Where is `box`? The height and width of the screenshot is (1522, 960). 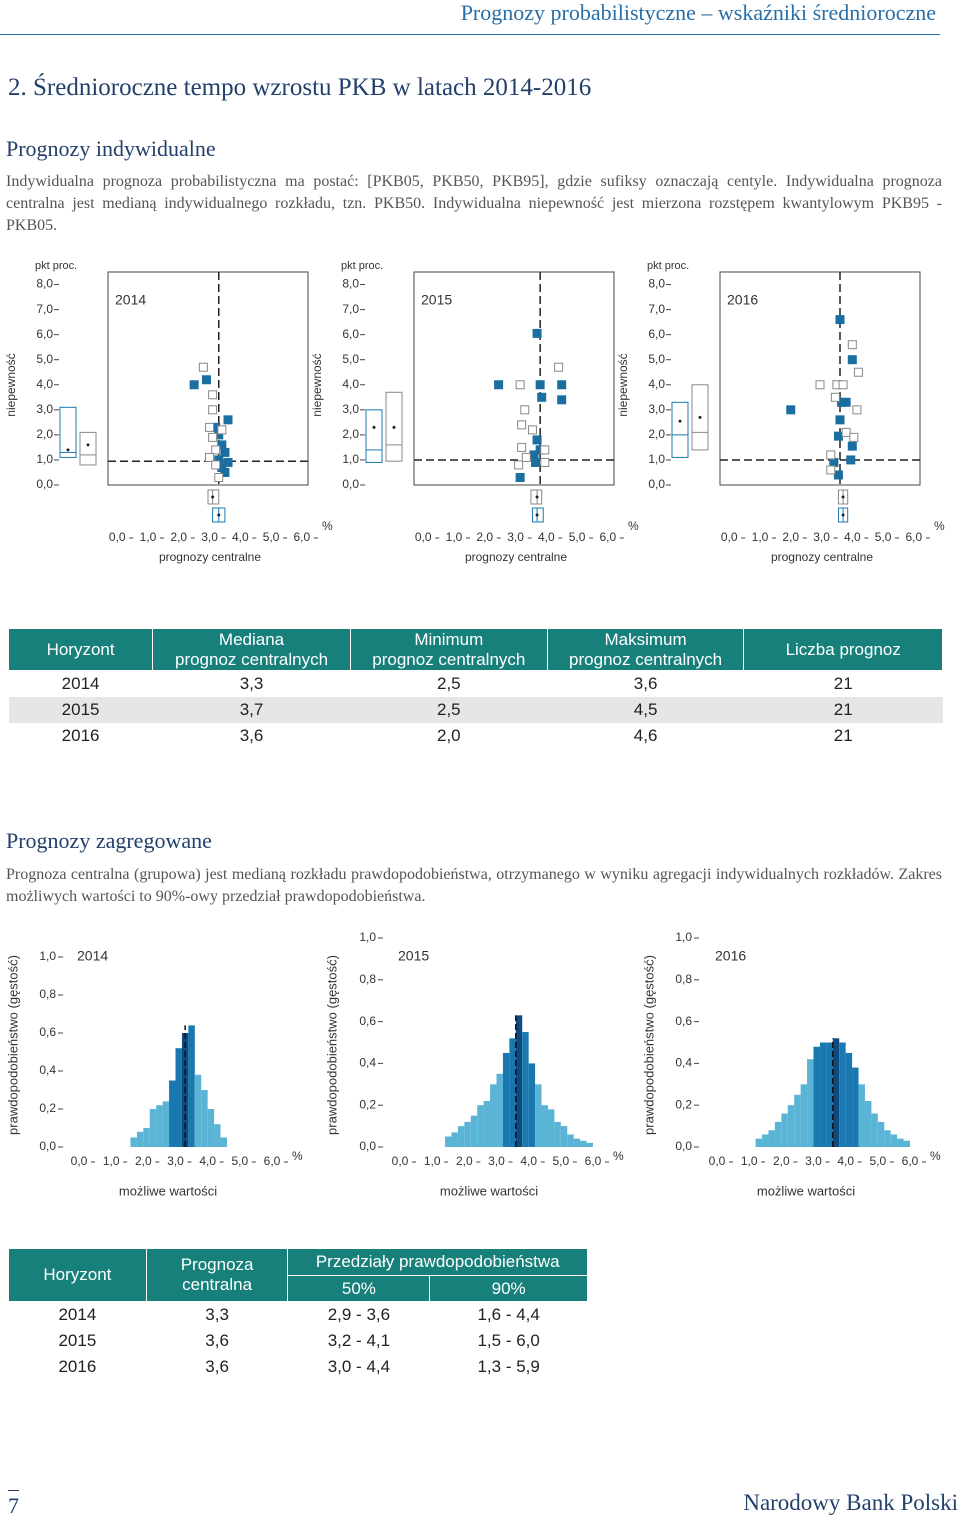
box is located at coordinates (680, 429).